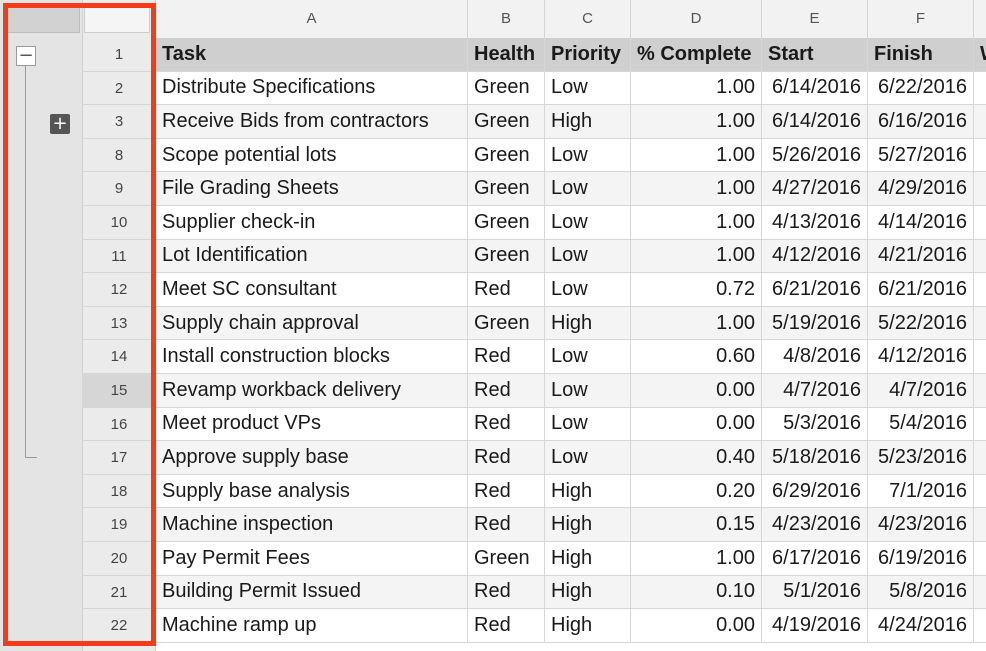 This screenshot has height=651, width=986. Describe the element at coordinates (119, 593) in the screenshot. I see `row-number: 21` at that location.